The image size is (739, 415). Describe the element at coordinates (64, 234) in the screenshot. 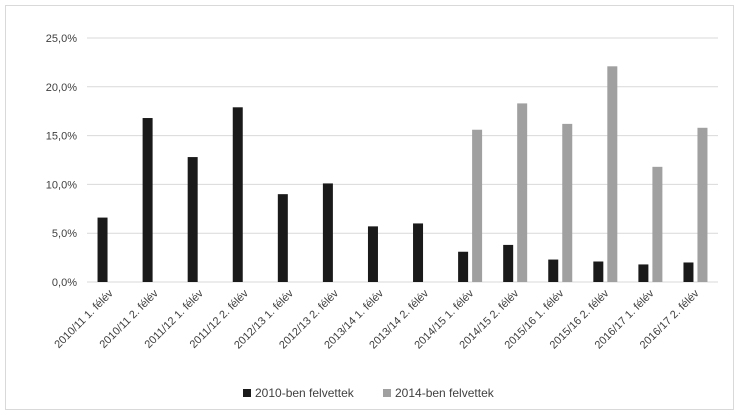

I see `y-tick-label: 5,0%` at that location.